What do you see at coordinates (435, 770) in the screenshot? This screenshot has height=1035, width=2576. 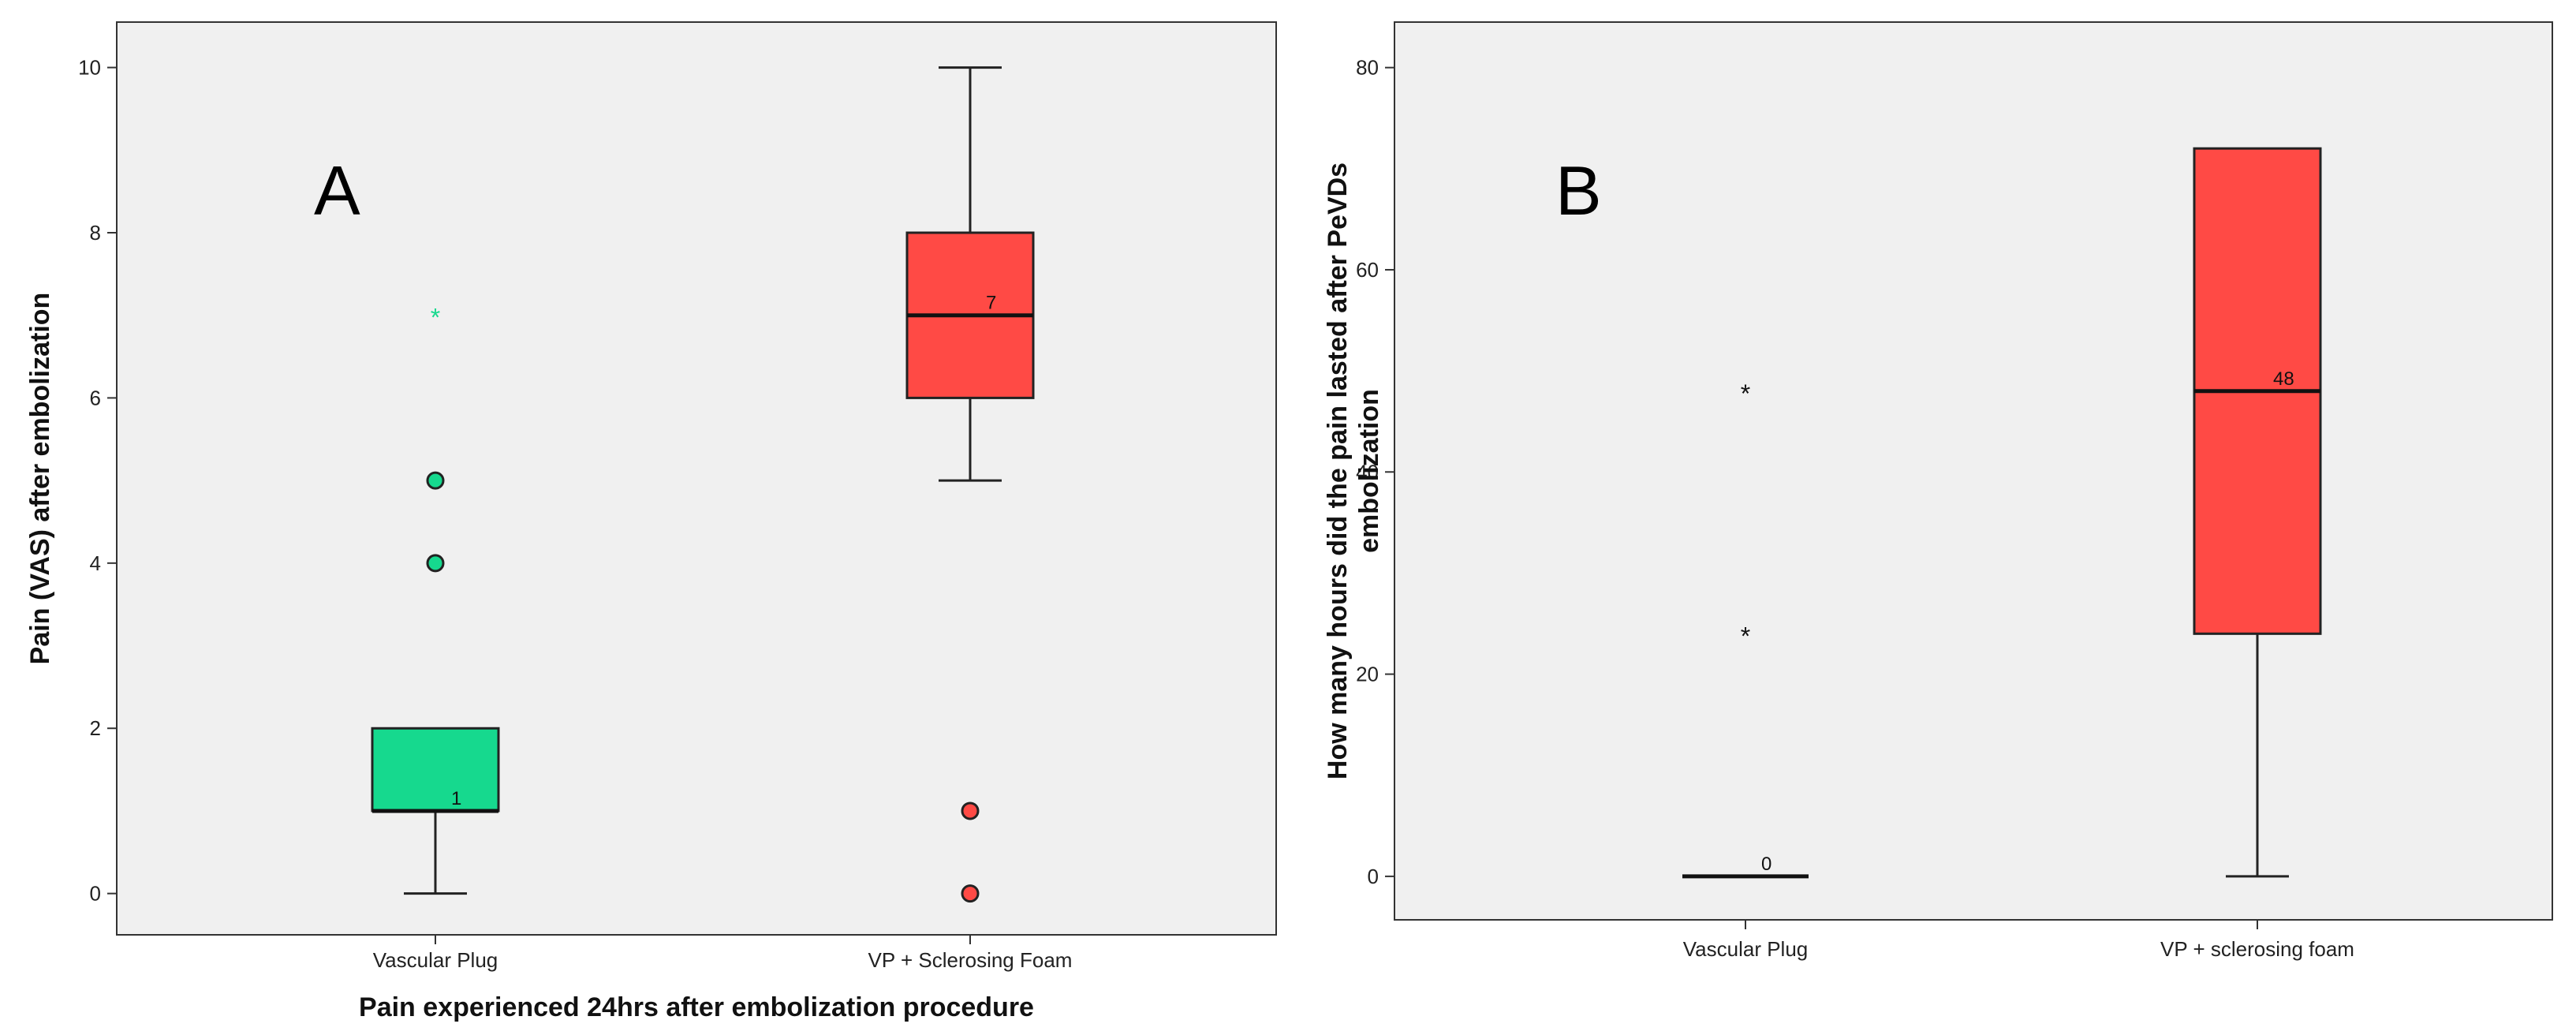 I see `panel-a-box-1-iqr` at bounding box center [435, 770].